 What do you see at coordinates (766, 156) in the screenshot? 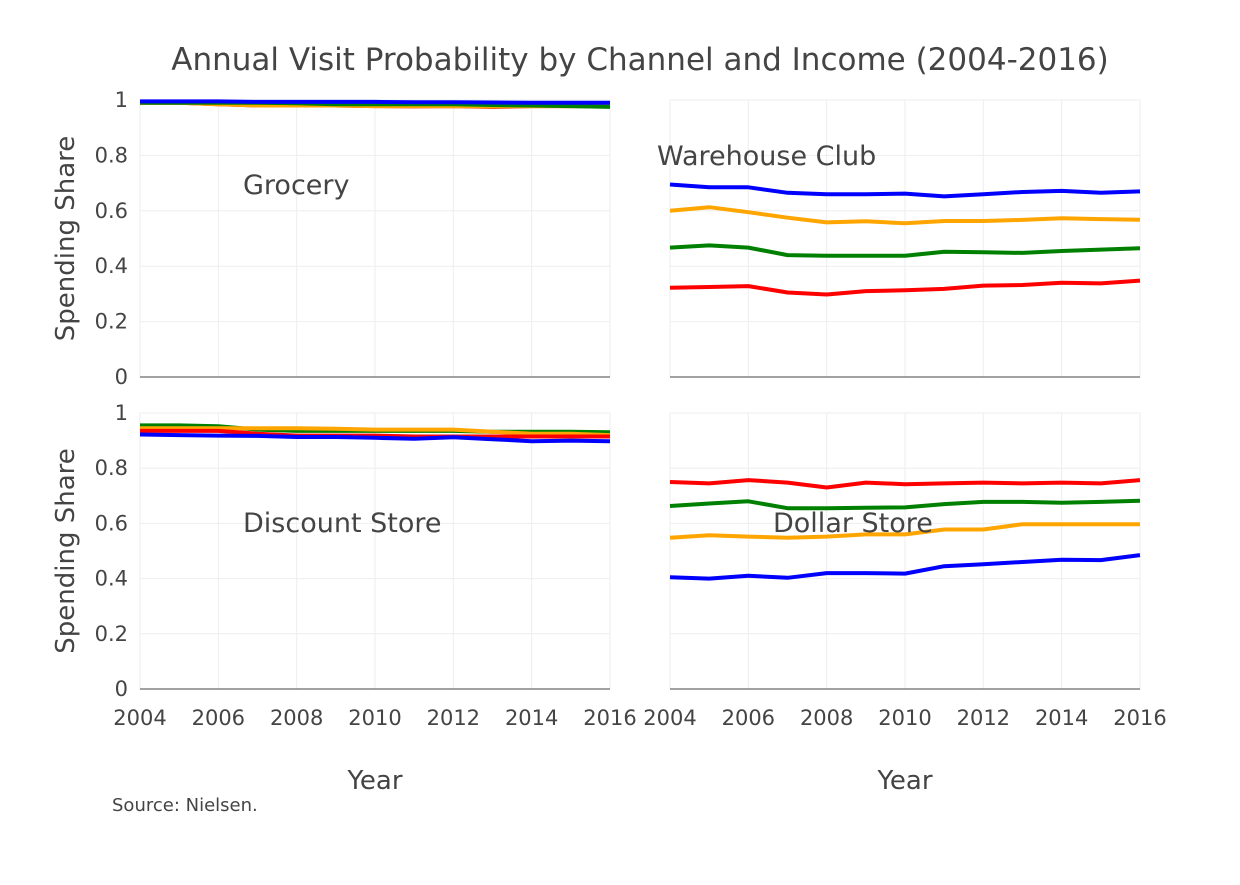
I see `panel-label: Warehouse Club` at bounding box center [766, 156].